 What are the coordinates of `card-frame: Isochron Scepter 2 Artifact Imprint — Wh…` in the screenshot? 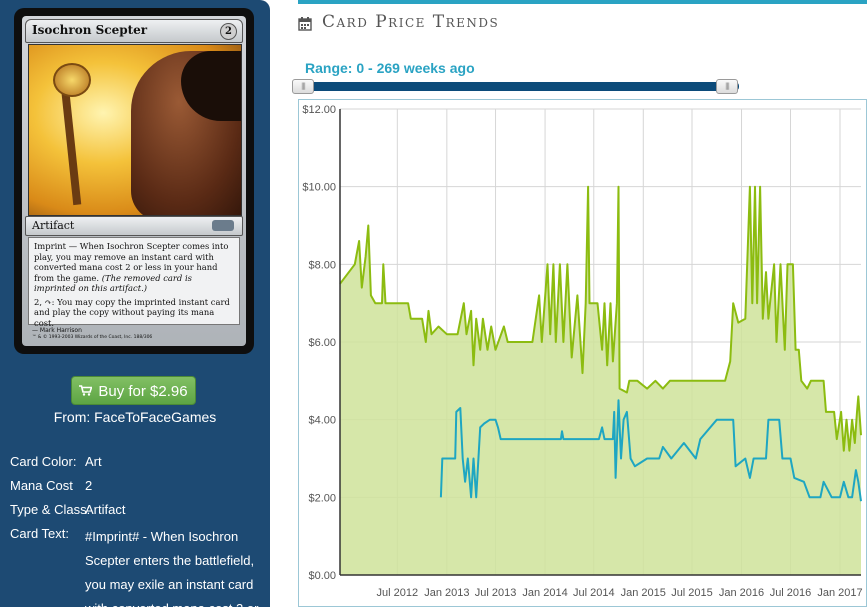 It's located at (134, 181).